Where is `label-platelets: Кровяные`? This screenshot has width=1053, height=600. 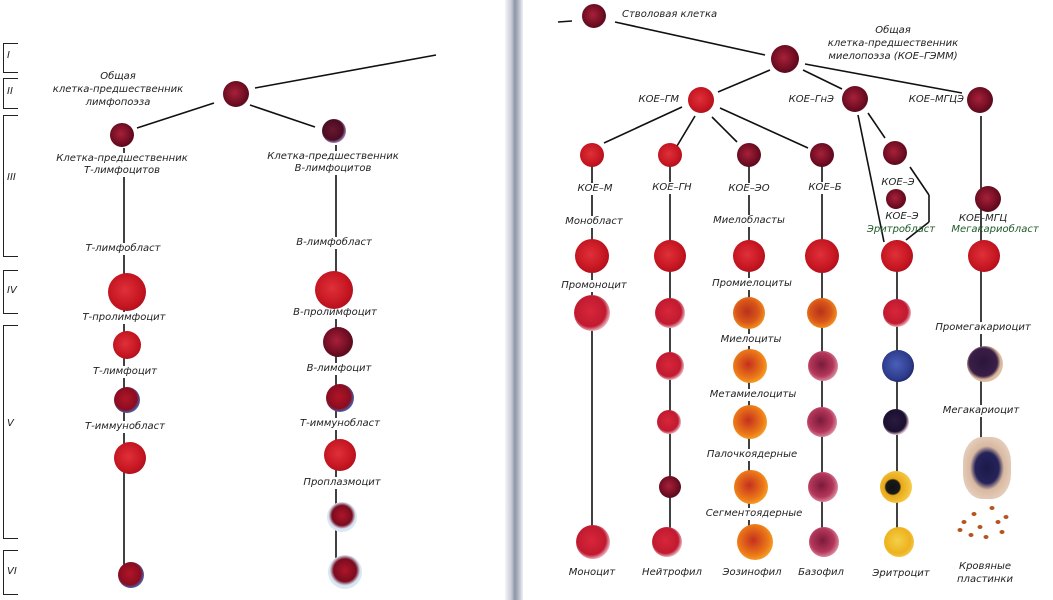 label-platelets: Кровяные is located at coordinates (985, 566).